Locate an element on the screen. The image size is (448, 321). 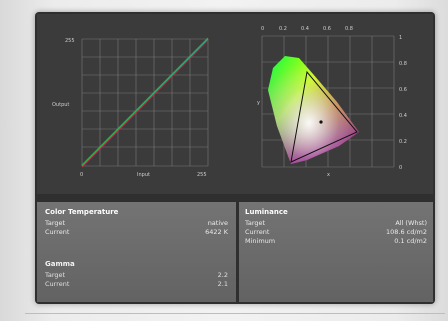
gamma-title: Gamma is located at coordinates (60, 264).